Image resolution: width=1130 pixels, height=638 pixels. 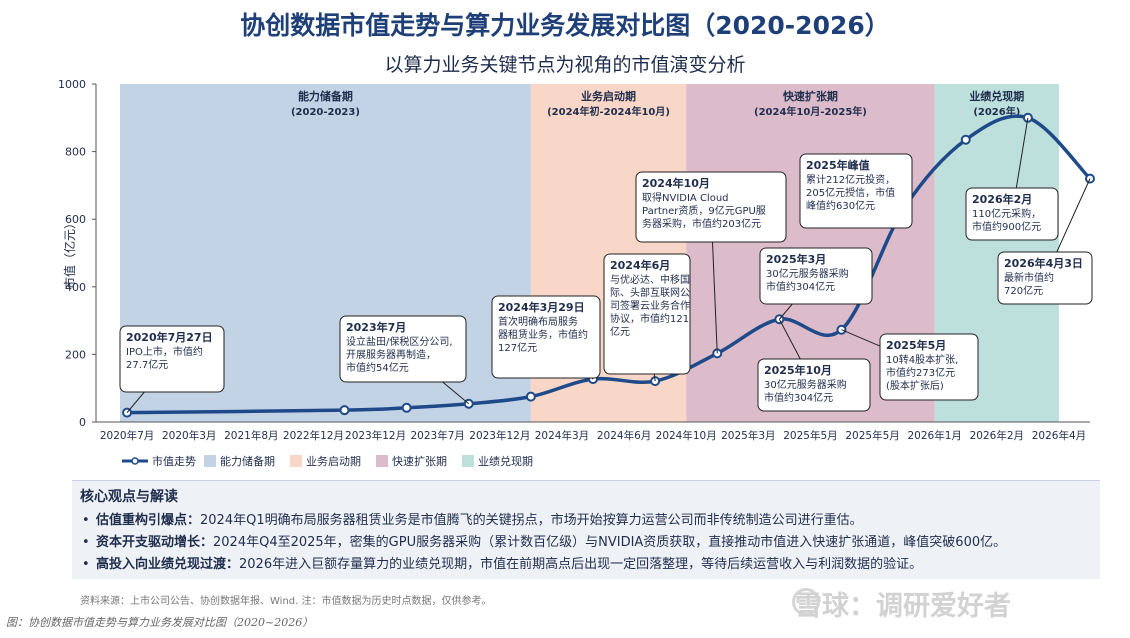 What do you see at coordinates (129, 497) in the screenshot?
I see `panel-title: 核心观点与解读` at bounding box center [129, 497].